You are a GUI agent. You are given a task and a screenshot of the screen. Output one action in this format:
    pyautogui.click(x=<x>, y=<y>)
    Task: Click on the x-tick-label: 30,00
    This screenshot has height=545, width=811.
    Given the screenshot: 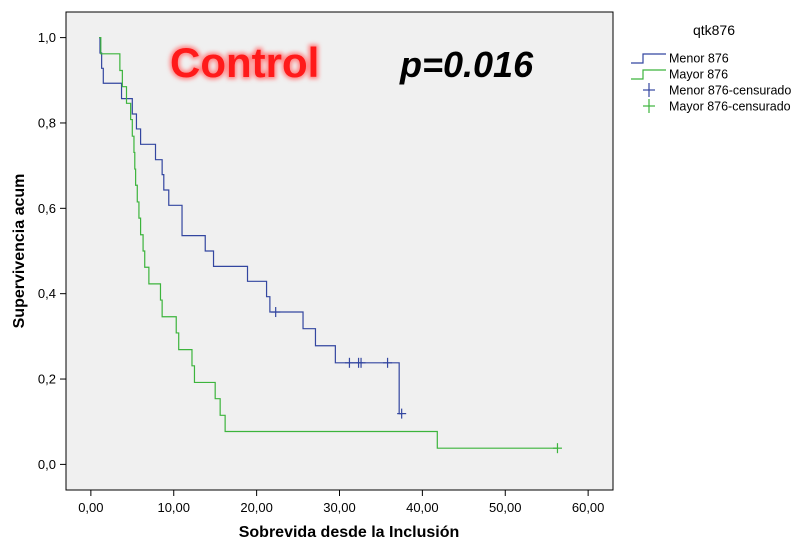 What is the action you would take?
    pyautogui.click(x=339, y=507)
    